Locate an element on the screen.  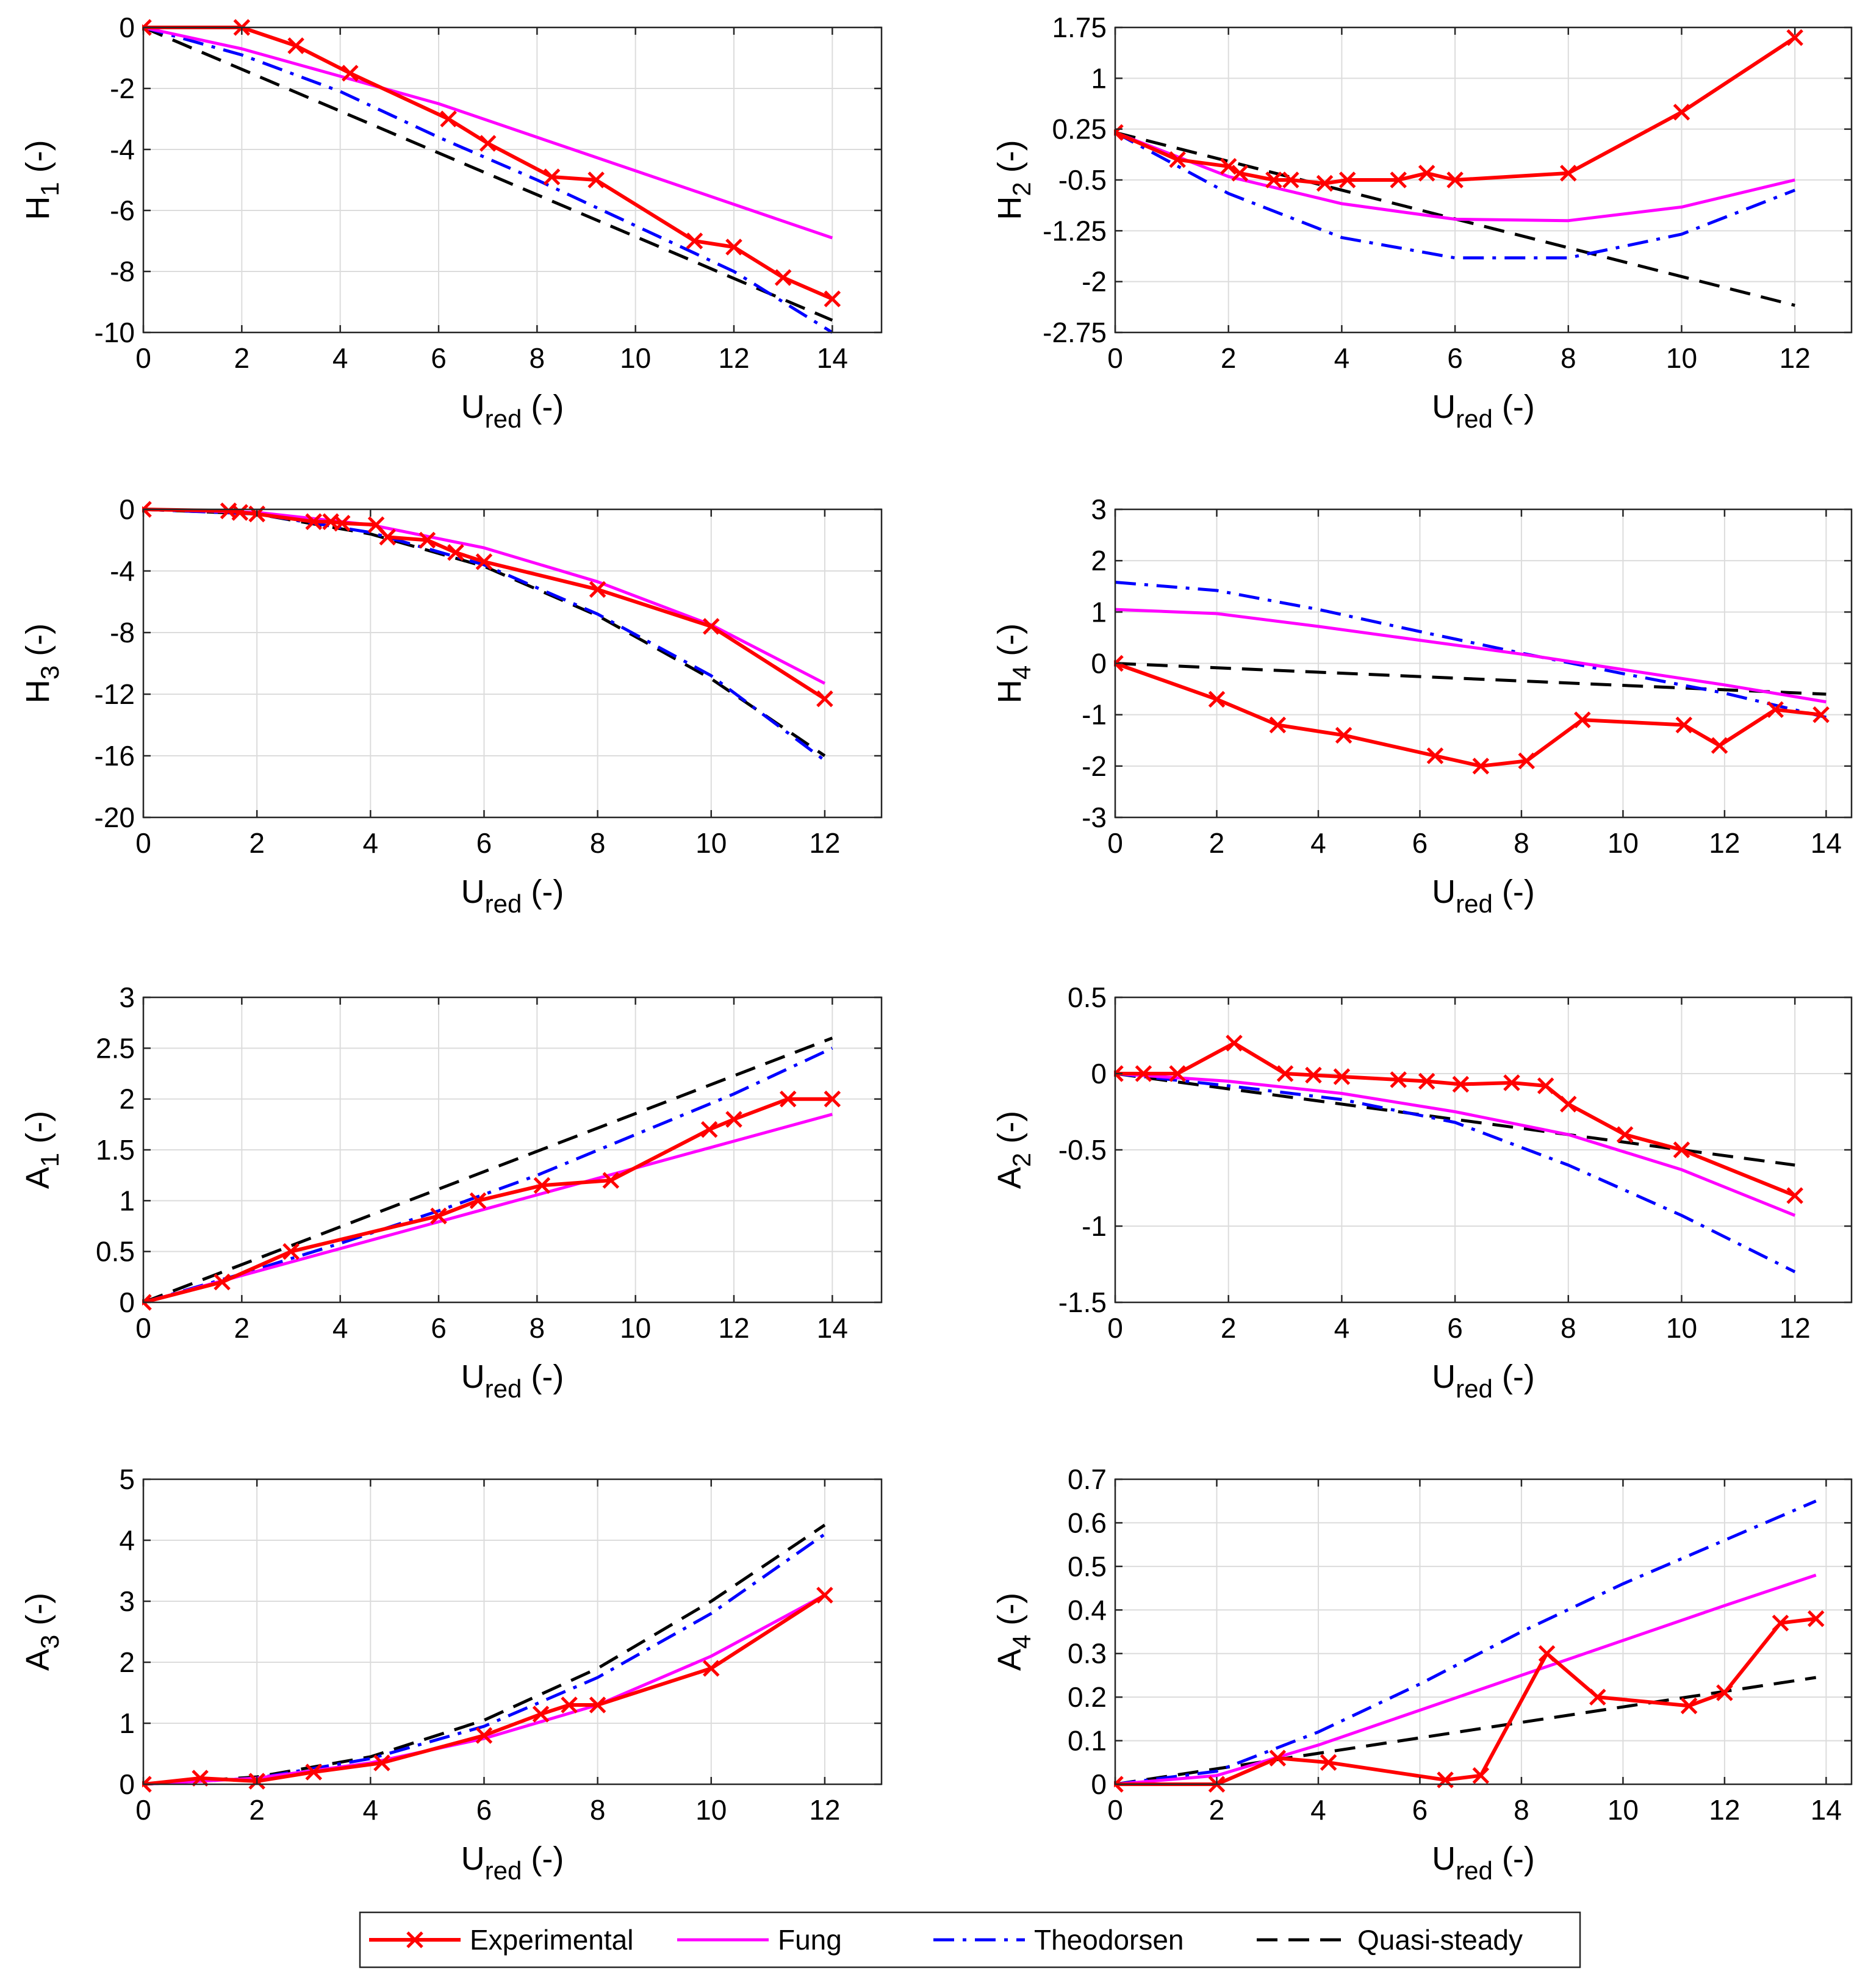
y-tick-label: 0.2 is located at coordinates (1087, 1697).